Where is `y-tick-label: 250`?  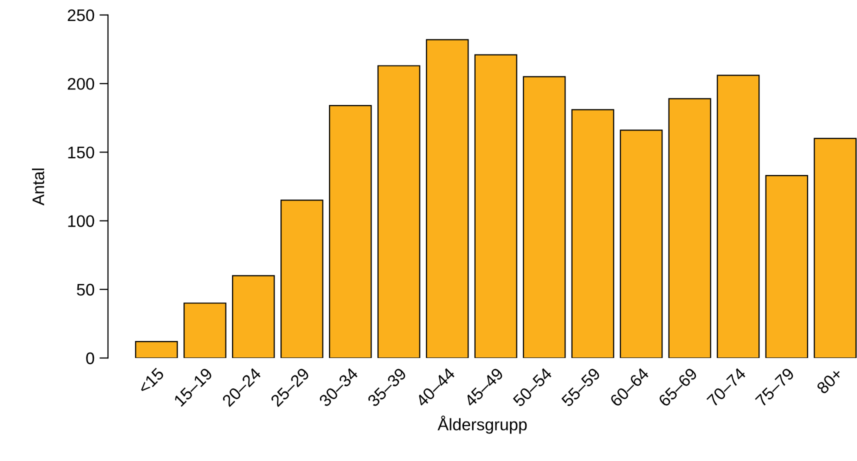 y-tick-label: 250 is located at coordinates (81, 15).